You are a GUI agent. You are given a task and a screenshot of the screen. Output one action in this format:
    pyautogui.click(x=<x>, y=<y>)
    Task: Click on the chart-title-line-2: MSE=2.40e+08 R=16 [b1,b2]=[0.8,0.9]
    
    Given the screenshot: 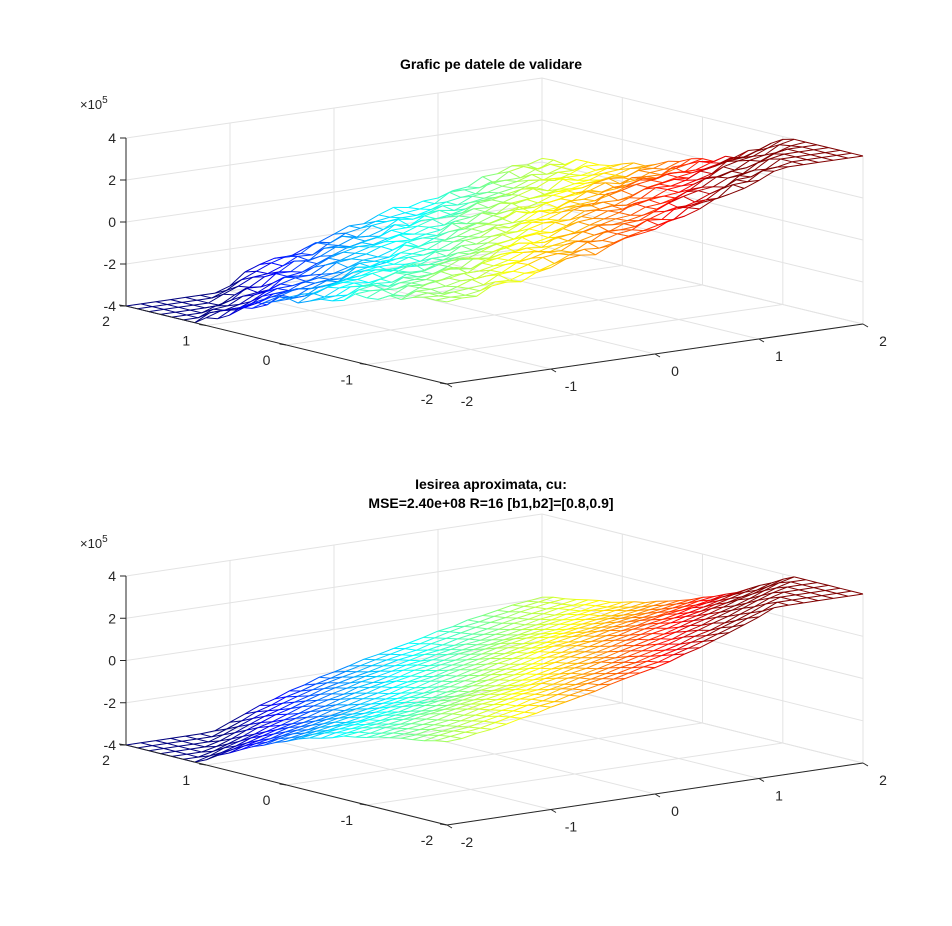 What is the action you would take?
    pyautogui.click(x=490, y=503)
    